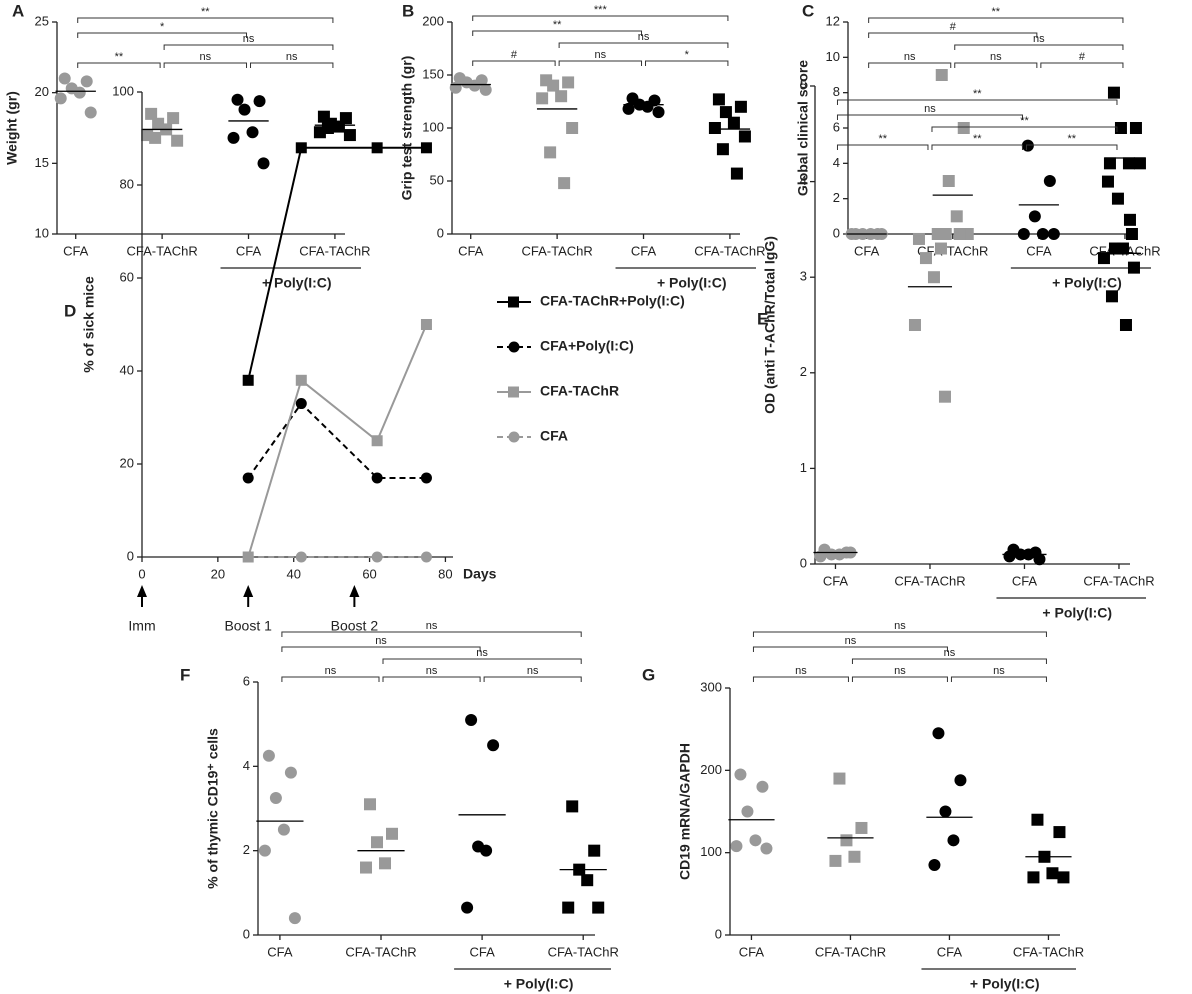 The height and width of the screenshot is (994, 1192). I want to click on y-tick-label: 2, so click(803, 371).